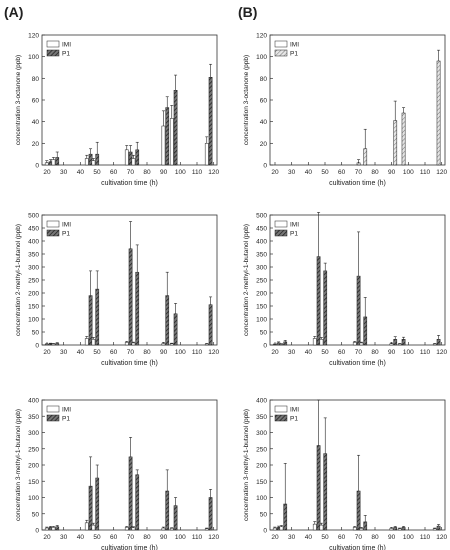 Image resolution: width=450 pixels, height=550 pixels. Describe the element at coordinates (264, 122) in the screenshot. I see `y-tick-label: 40` at that location.